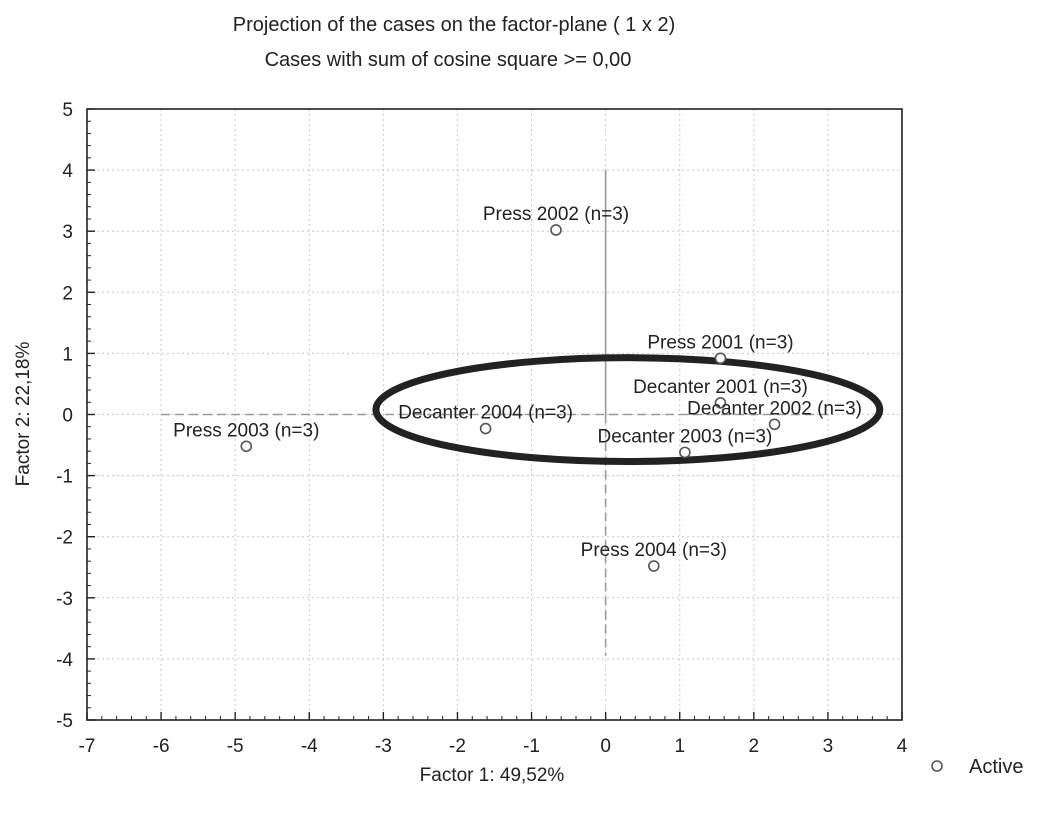 The image size is (1037, 814). I want to click on y-tick-label: -4, so click(64, 660).